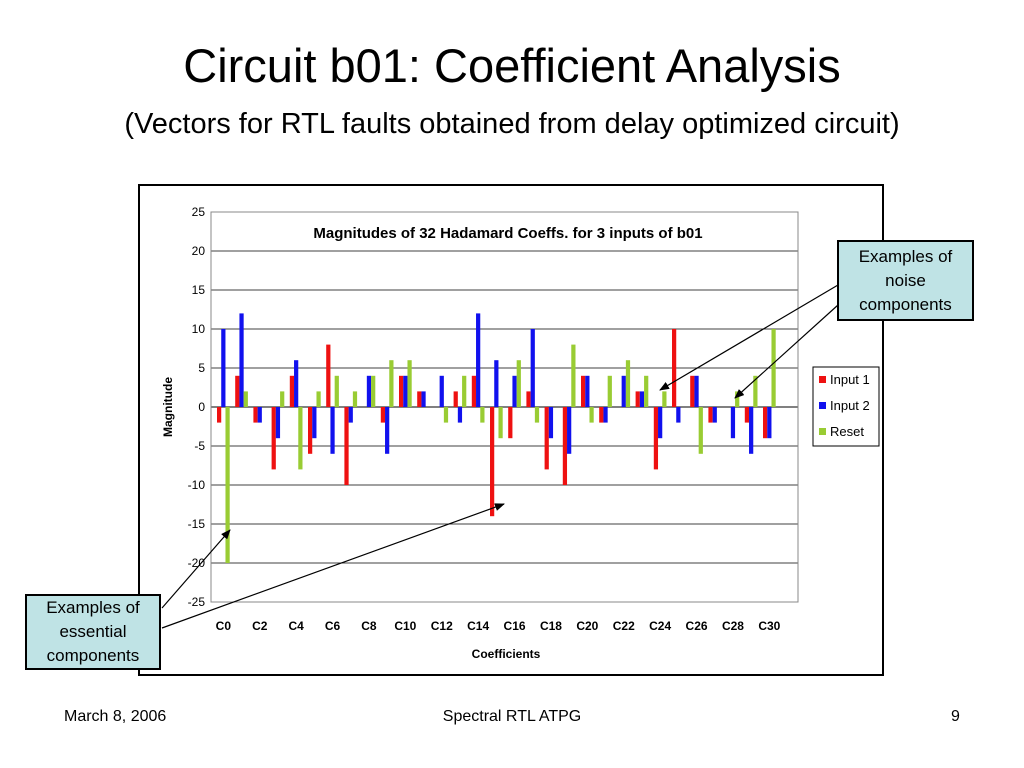  Describe the element at coordinates (224, 626) in the screenshot. I see `x-tick-label: C0` at that location.